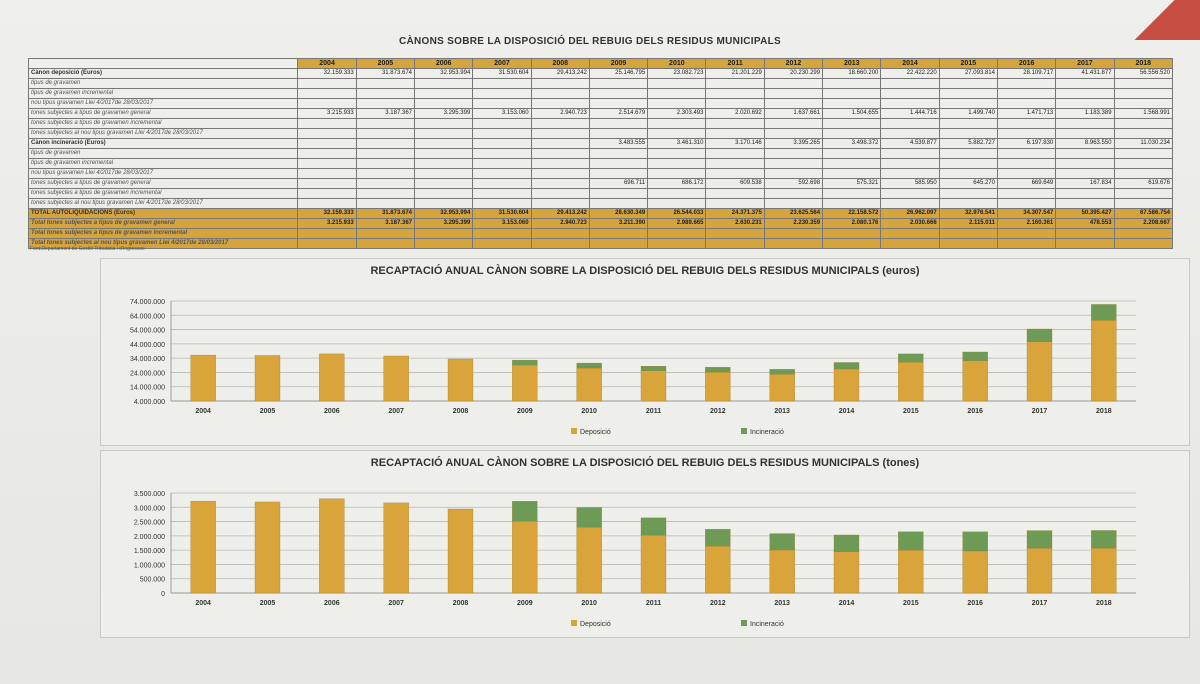 The image size is (1200, 684). I want to click on x-tick-label: 2012, so click(718, 603).